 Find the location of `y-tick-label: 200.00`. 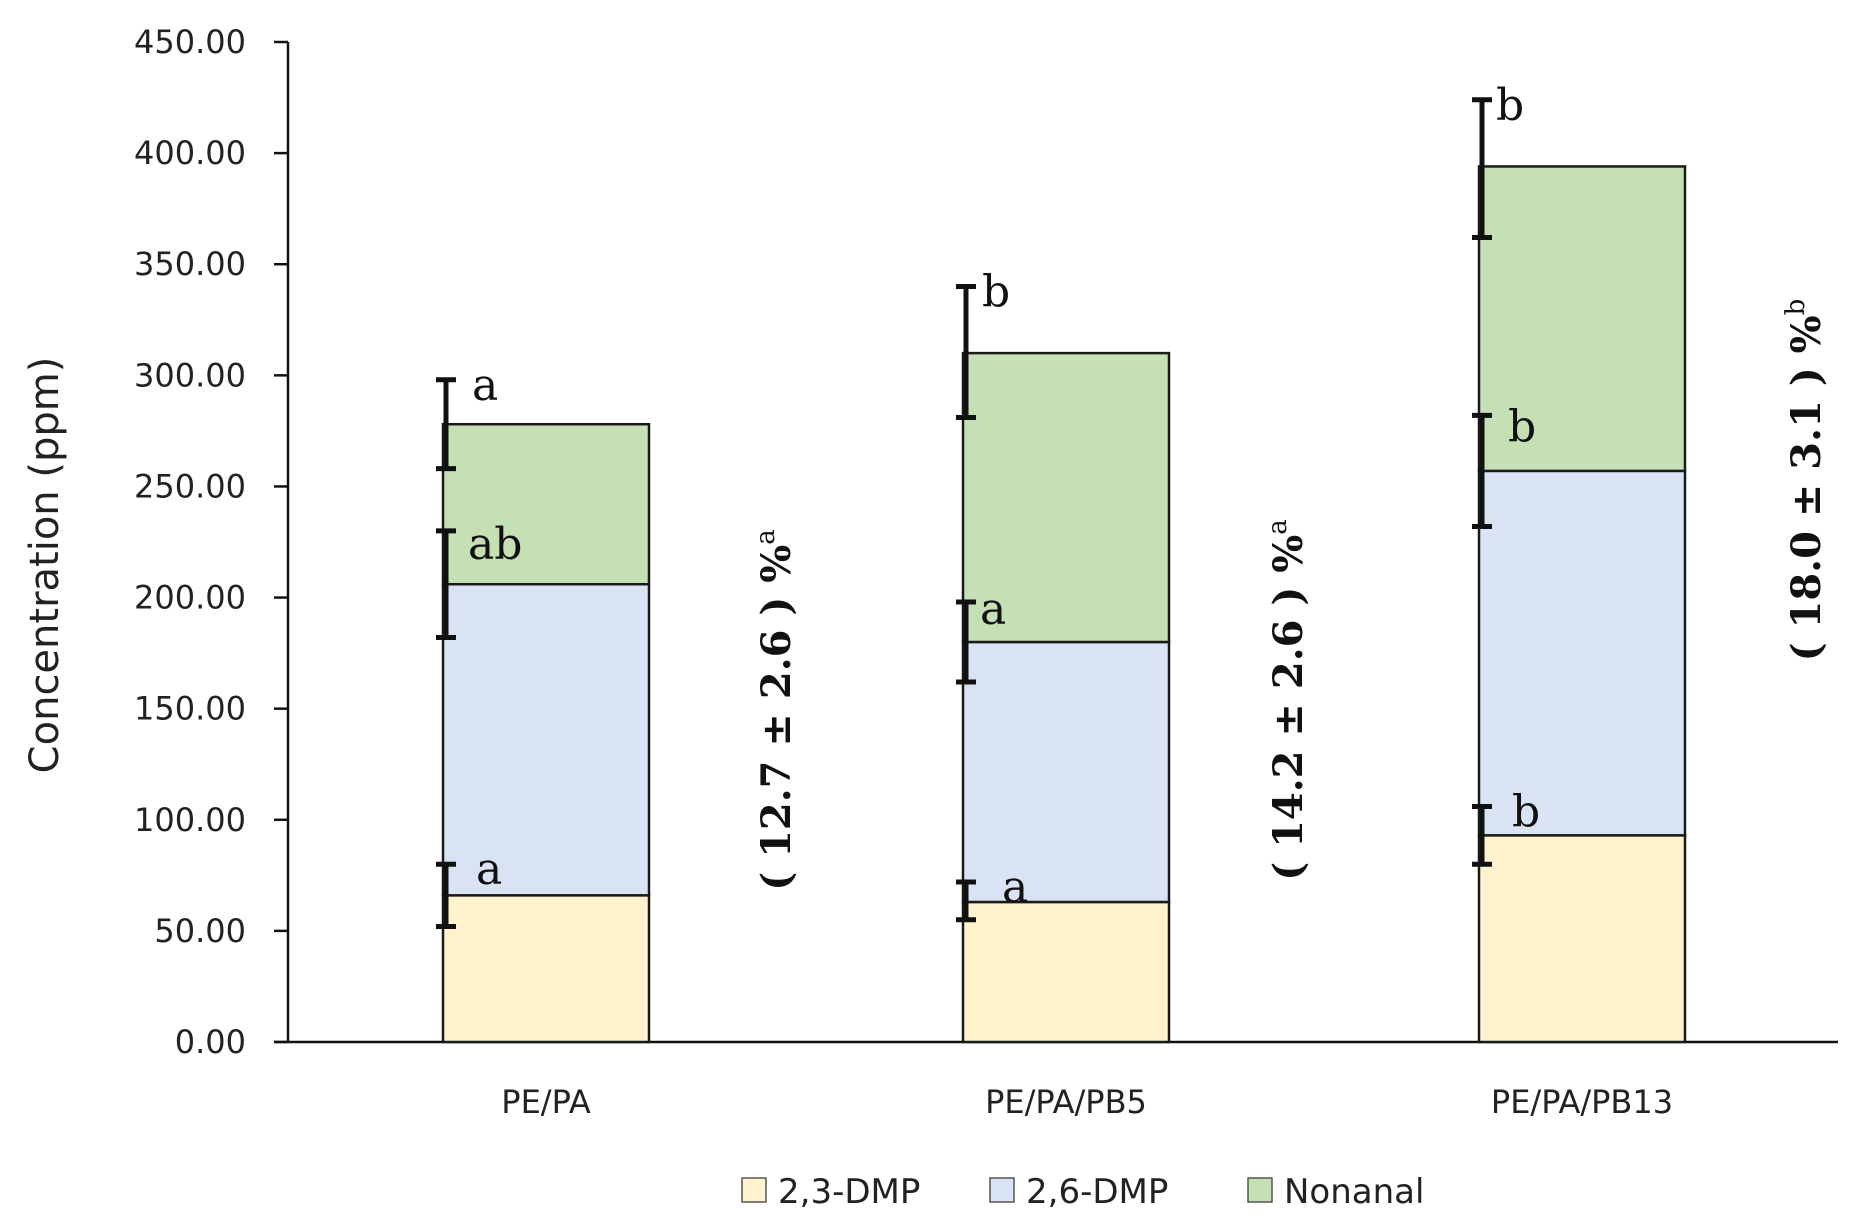

y-tick-label: 200.00 is located at coordinates (190, 598).